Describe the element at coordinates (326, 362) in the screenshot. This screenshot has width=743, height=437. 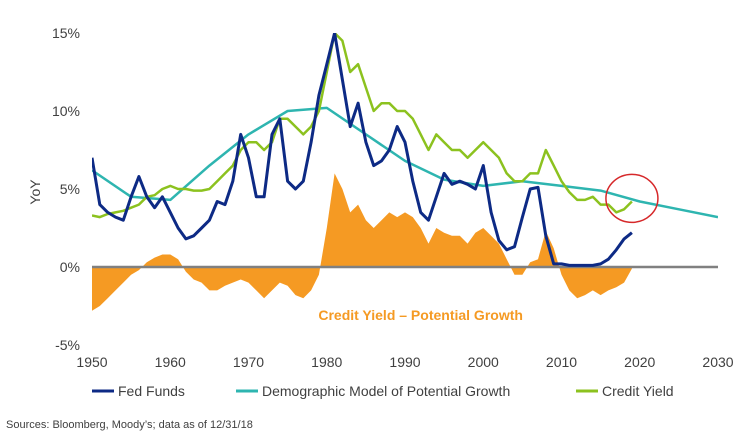
I see `x-tick-label: 1980` at that location.